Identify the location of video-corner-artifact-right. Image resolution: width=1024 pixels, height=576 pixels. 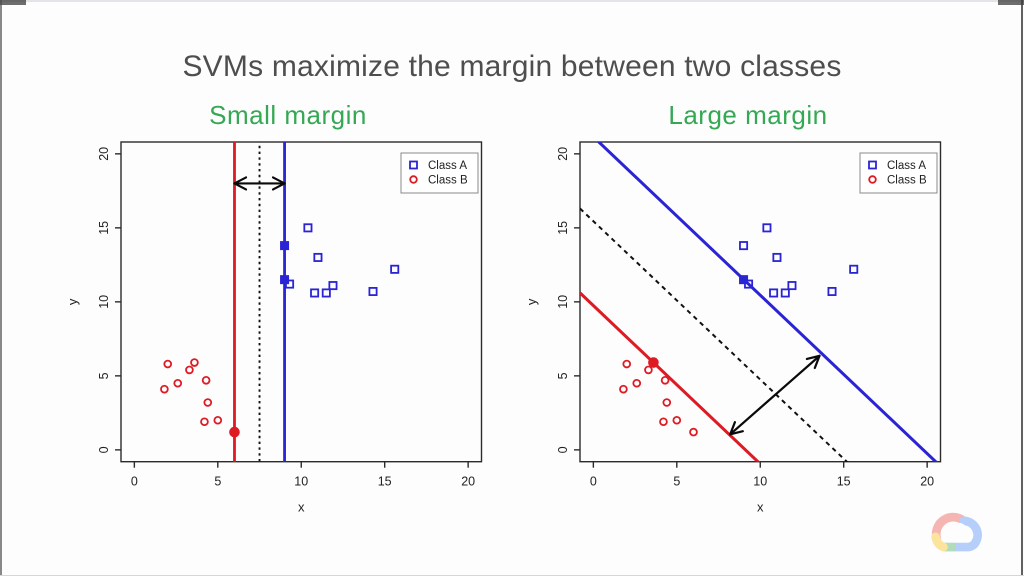
(1011, 2).